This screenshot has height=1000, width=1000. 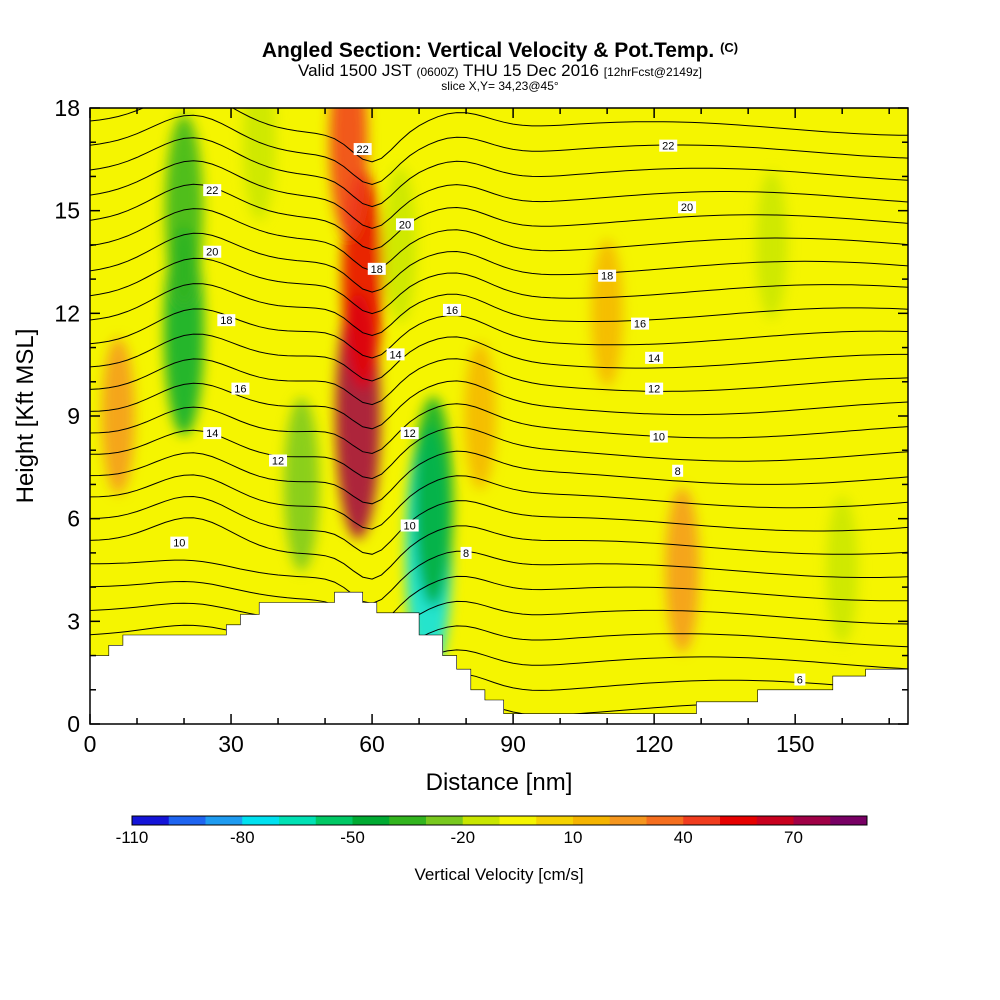 What do you see at coordinates (372, 744) in the screenshot?
I see `x-tick-label: 60` at bounding box center [372, 744].